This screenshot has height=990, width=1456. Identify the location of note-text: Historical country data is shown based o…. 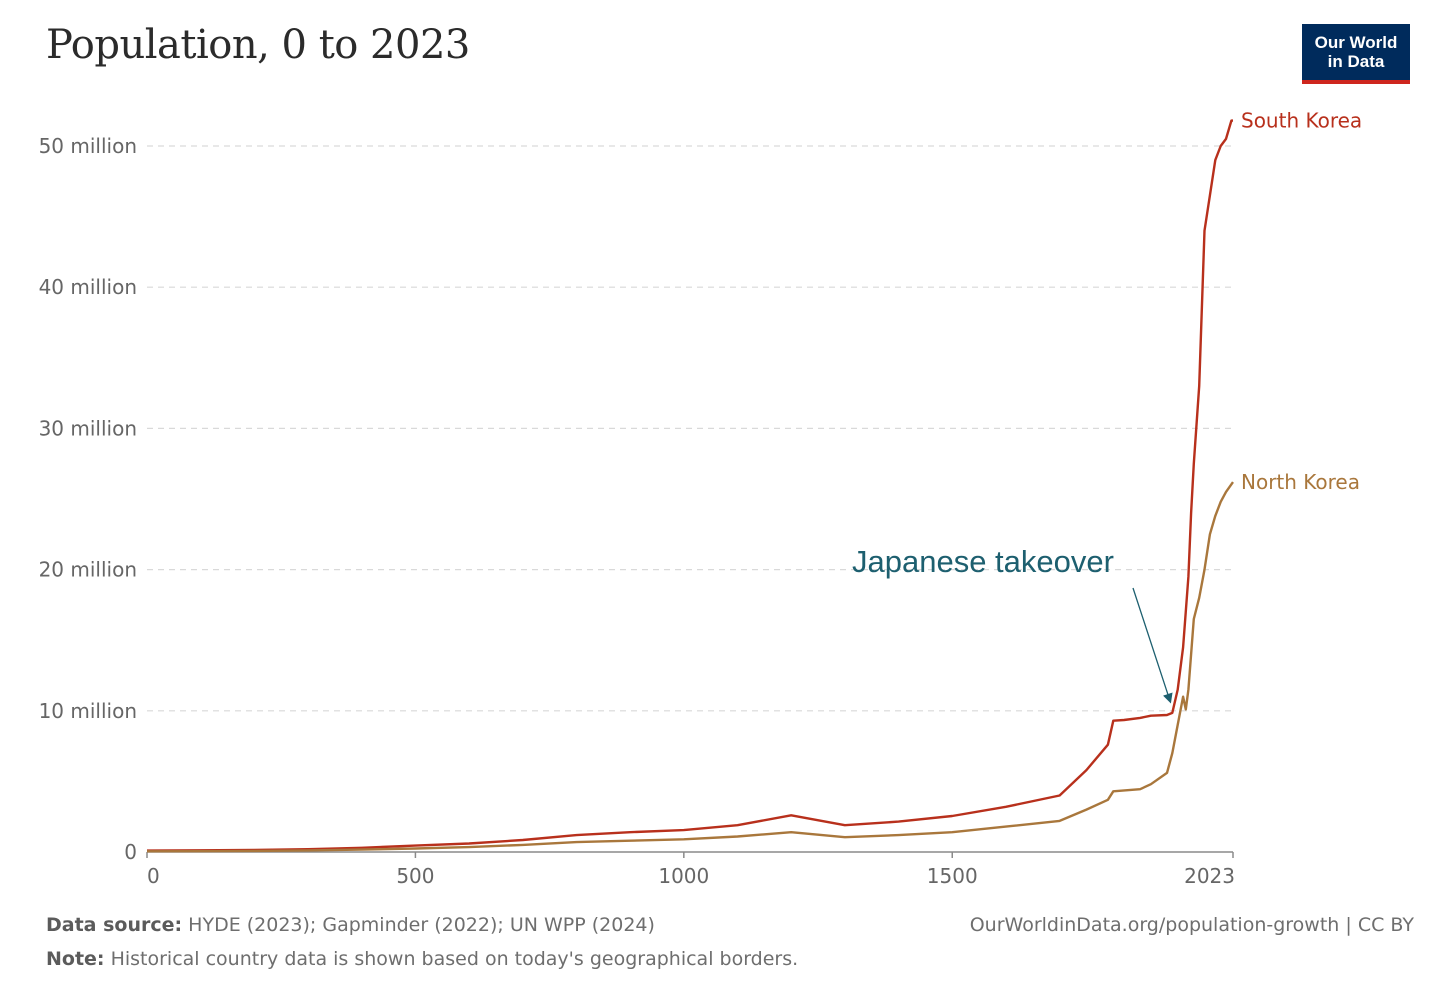
(454, 959).